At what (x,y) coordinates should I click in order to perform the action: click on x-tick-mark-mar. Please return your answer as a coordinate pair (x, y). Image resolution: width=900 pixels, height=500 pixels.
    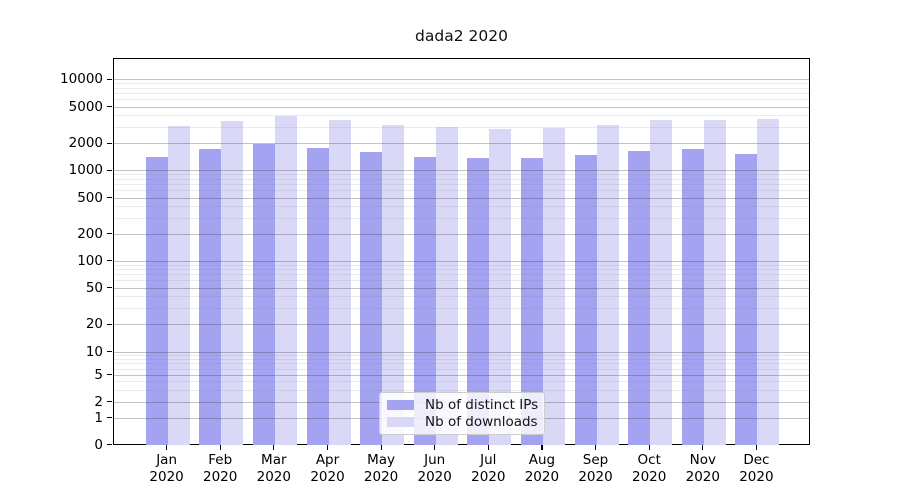
    Looking at the image, I should click on (274, 447).